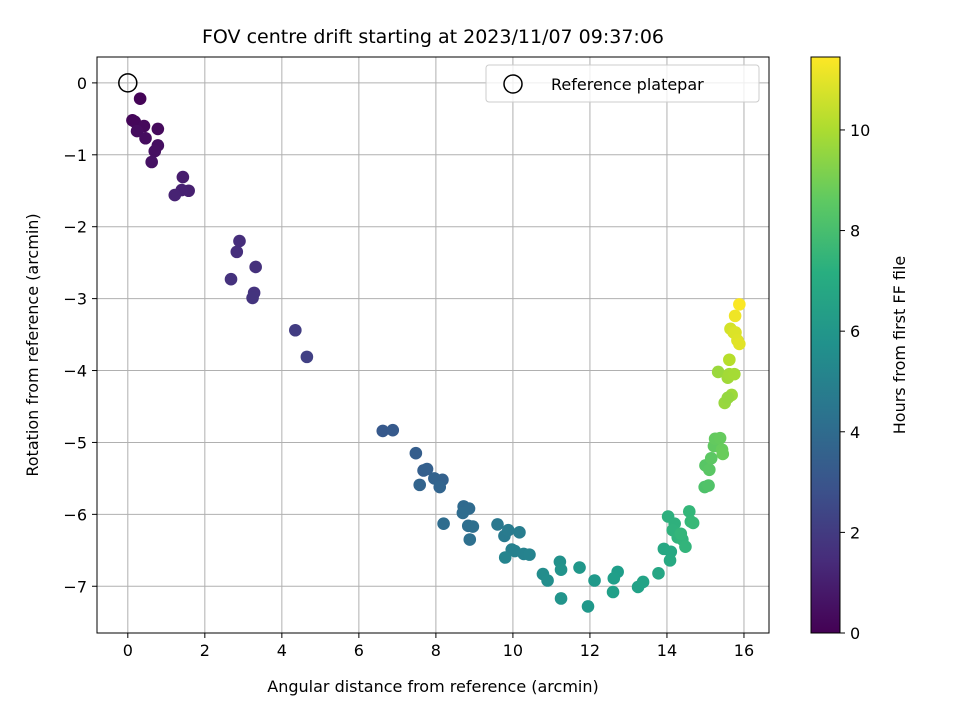 The height and width of the screenshot is (724, 960). Describe the element at coordinates (855, 231) in the screenshot. I see `colorbar-tick-label: 8` at that location.